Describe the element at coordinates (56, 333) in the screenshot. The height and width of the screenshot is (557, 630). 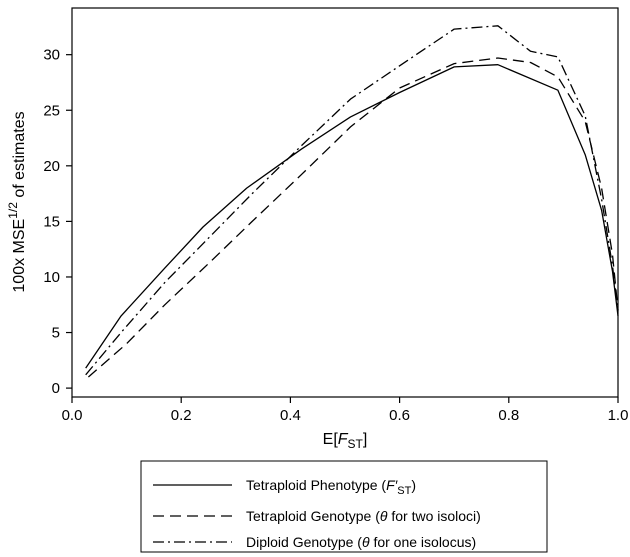
I see `y-tick-label: 5` at that location.